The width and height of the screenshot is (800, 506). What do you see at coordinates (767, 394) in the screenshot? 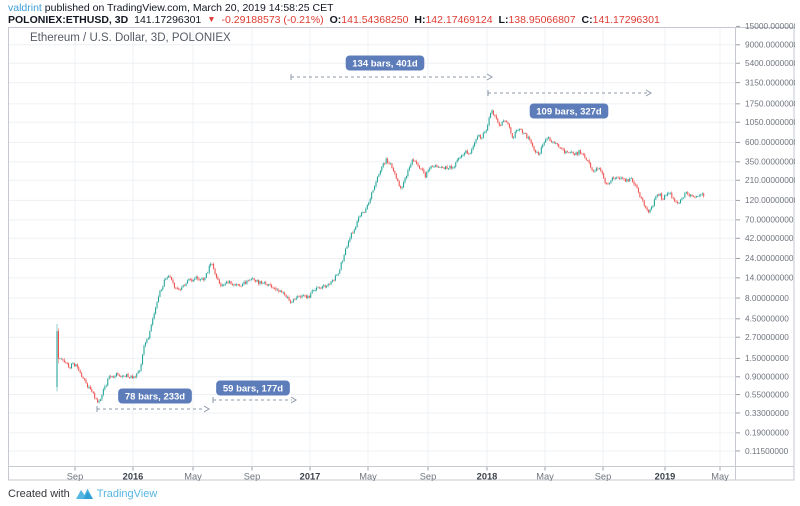
I see `y-axis-label: 0.55000000` at bounding box center [767, 394].